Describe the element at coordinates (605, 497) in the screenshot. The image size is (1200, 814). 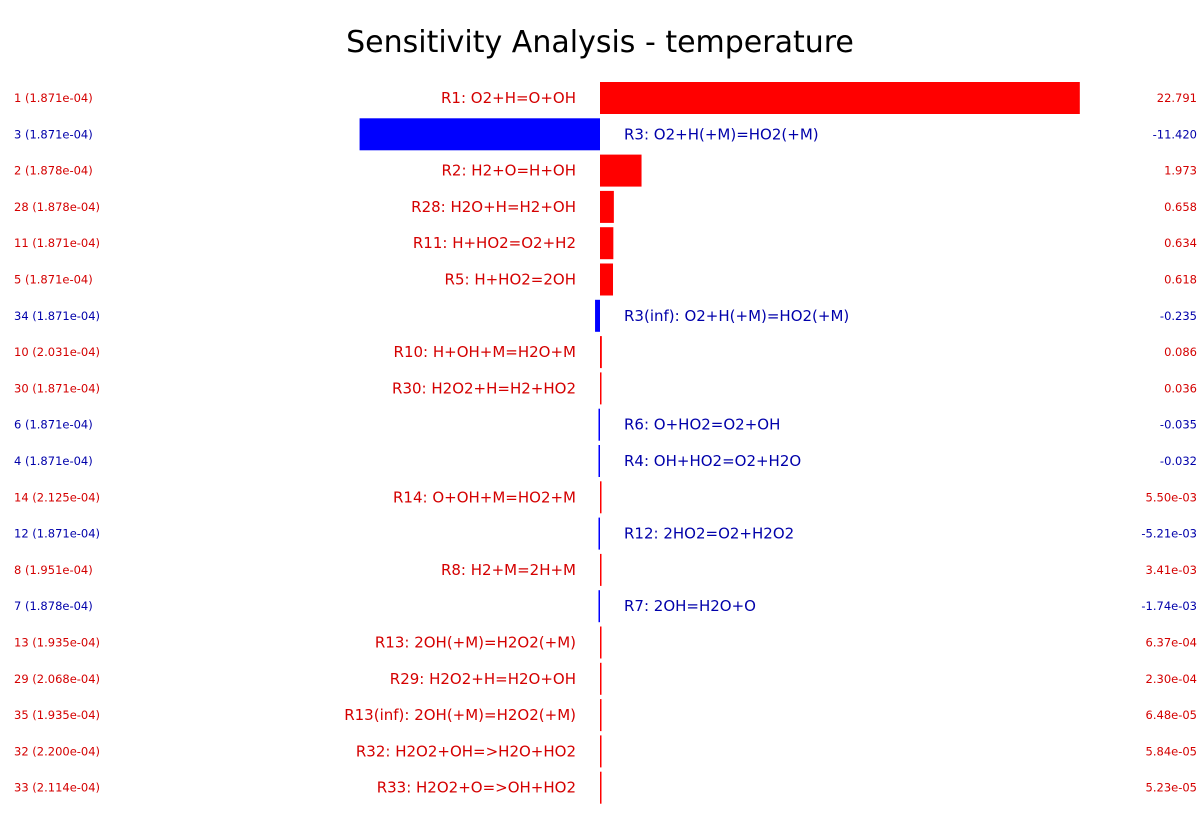
I see `chart-row: 14 (2.125e-04) R14: O+OH+M=HO2+M 5.50e-03` at that location.